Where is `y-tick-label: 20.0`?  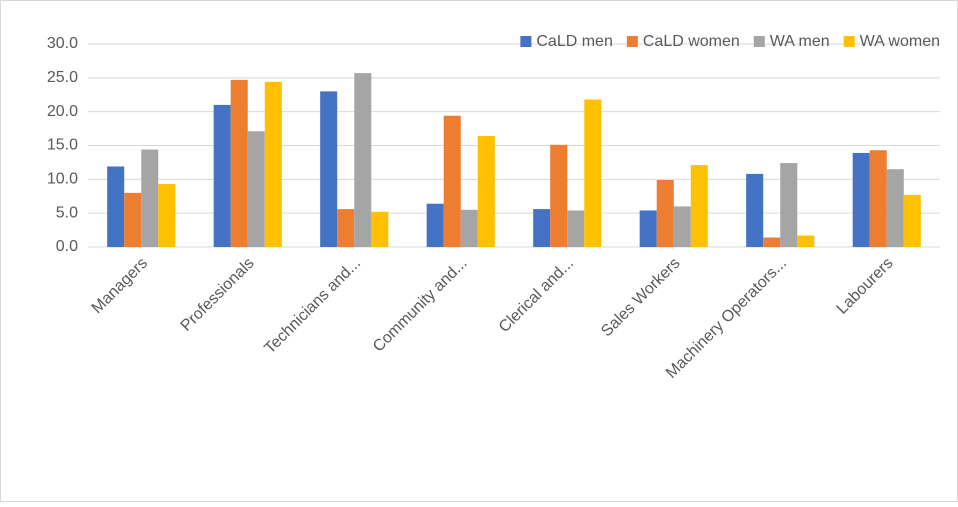
y-tick-label: 20.0 is located at coordinates (62, 111).